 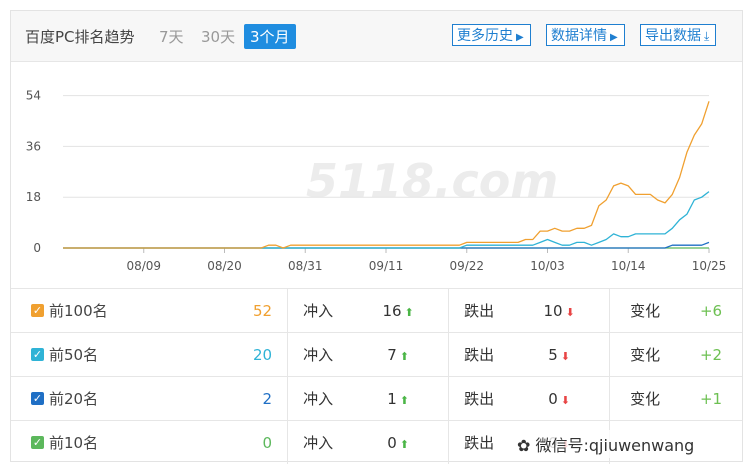 What do you see at coordinates (132, 354) in the screenshot?
I see `series-cell: ✓ 前50名` at bounding box center [132, 354].